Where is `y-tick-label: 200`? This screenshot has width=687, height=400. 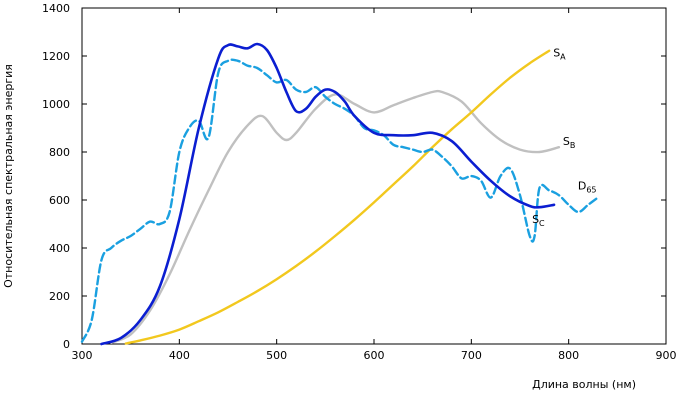
y-tick-label: 200 is located at coordinates (59, 296).